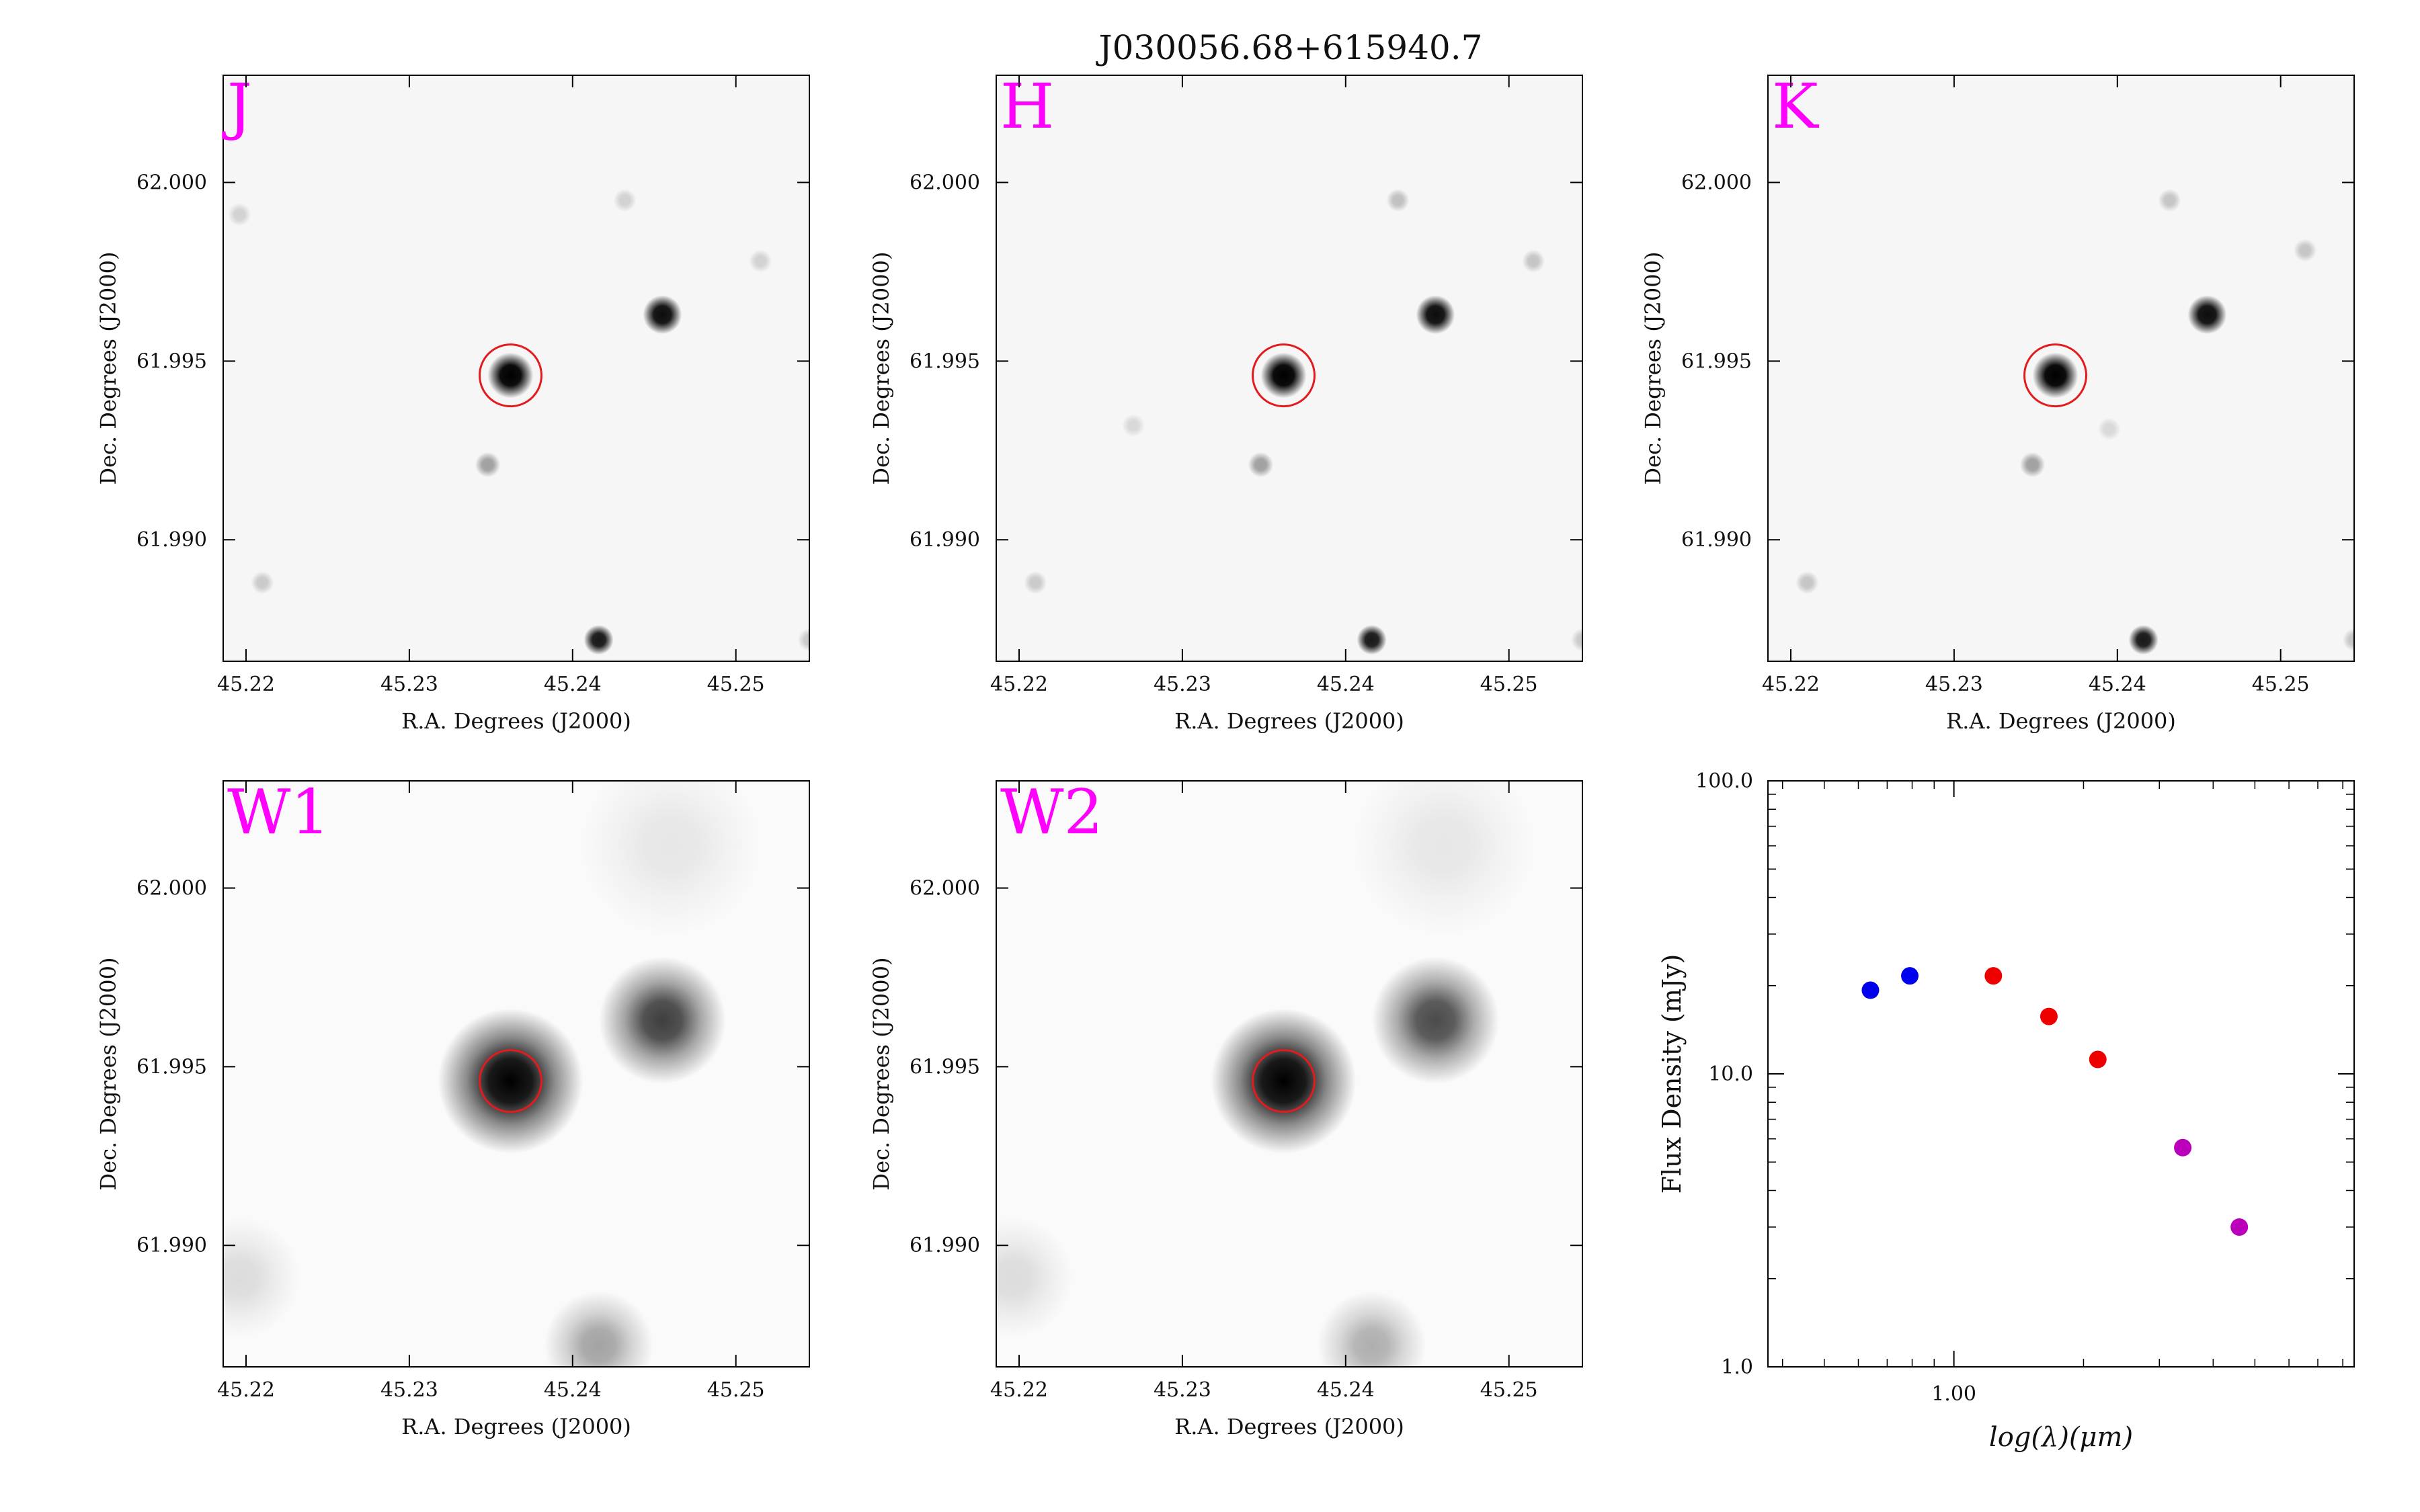  What do you see at coordinates (237, 107) in the screenshot?
I see `band-label: J` at bounding box center [237, 107].